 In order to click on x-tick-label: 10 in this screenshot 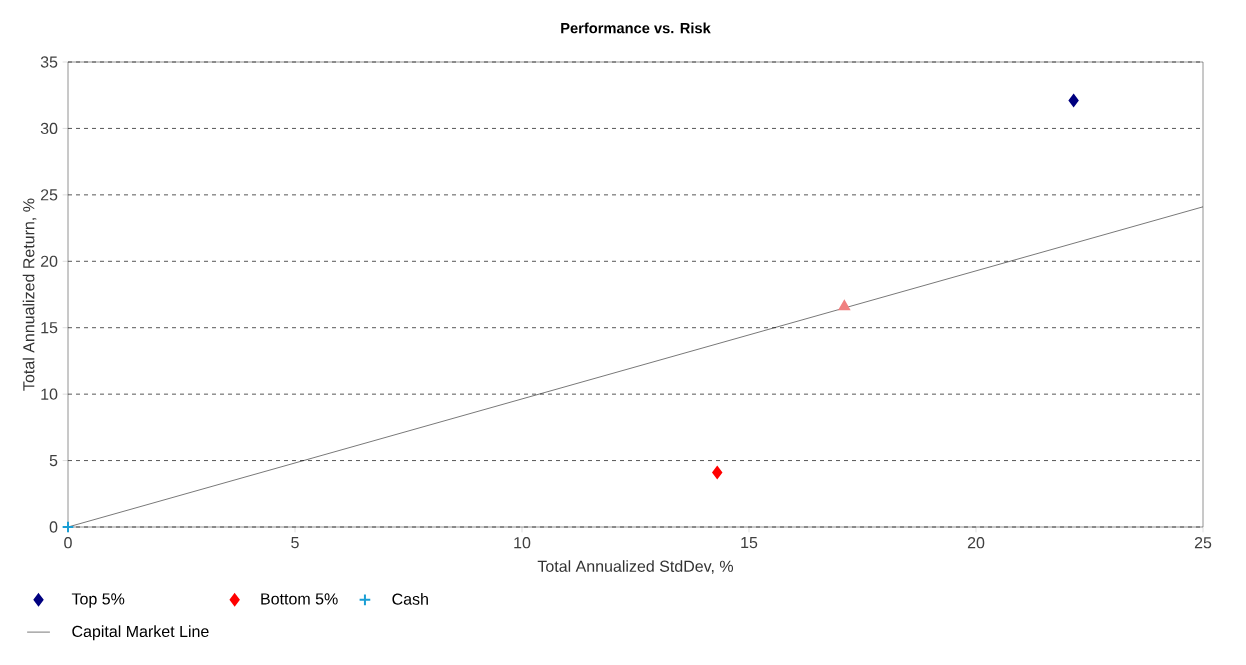, I will do `click(522, 543)`.